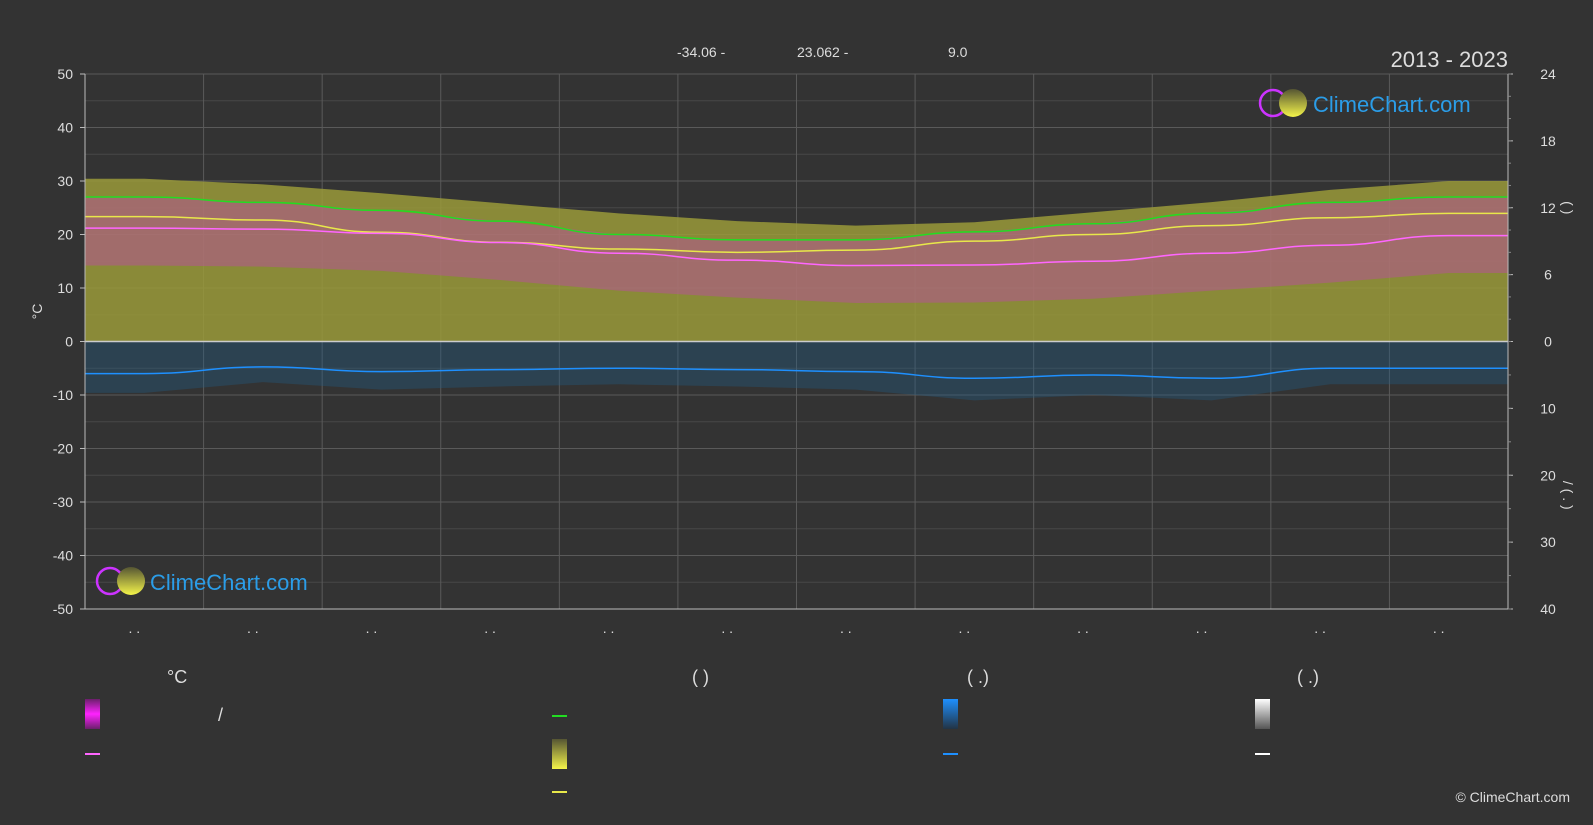 Image resolution: width=1593 pixels, height=825 pixels. What do you see at coordinates (1548, 275) in the screenshot?
I see `right-top-tick-label: 6` at bounding box center [1548, 275].